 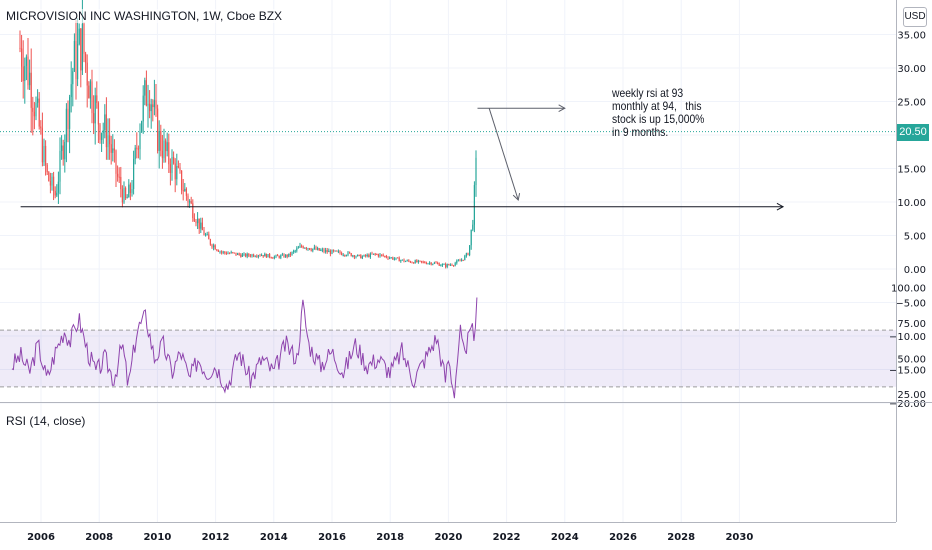 I want to click on x-tick-label: 2010, so click(x=157, y=537).